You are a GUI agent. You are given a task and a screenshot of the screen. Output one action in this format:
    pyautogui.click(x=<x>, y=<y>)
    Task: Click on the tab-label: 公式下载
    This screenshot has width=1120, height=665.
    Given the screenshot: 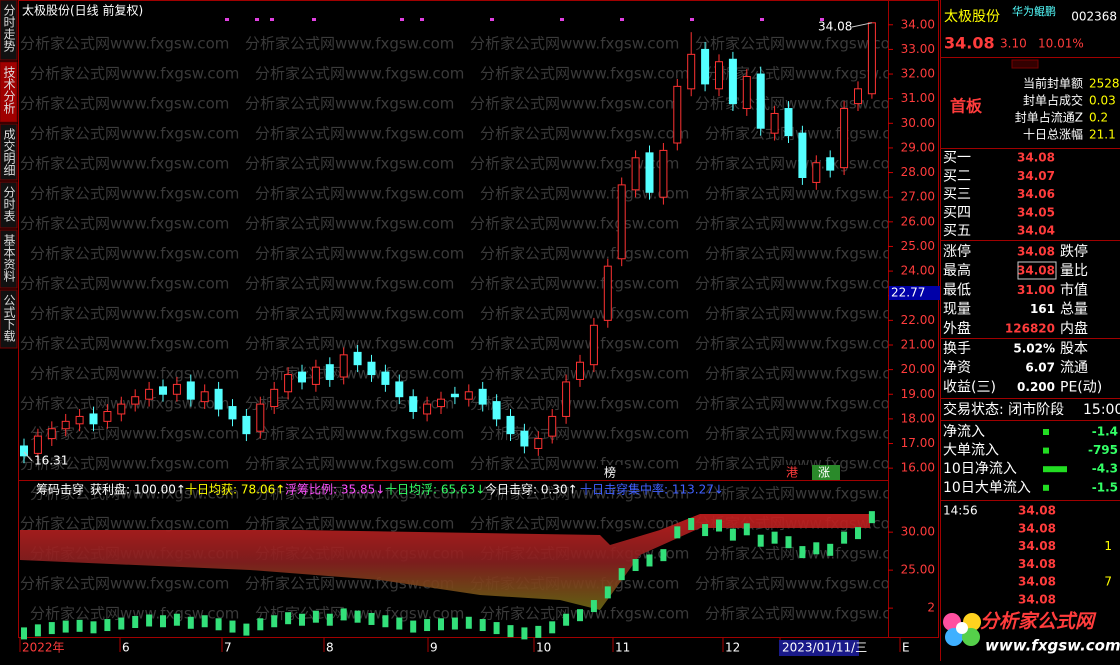 What is the action you would take?
    pyautogui.click(x=9, y=318)
    